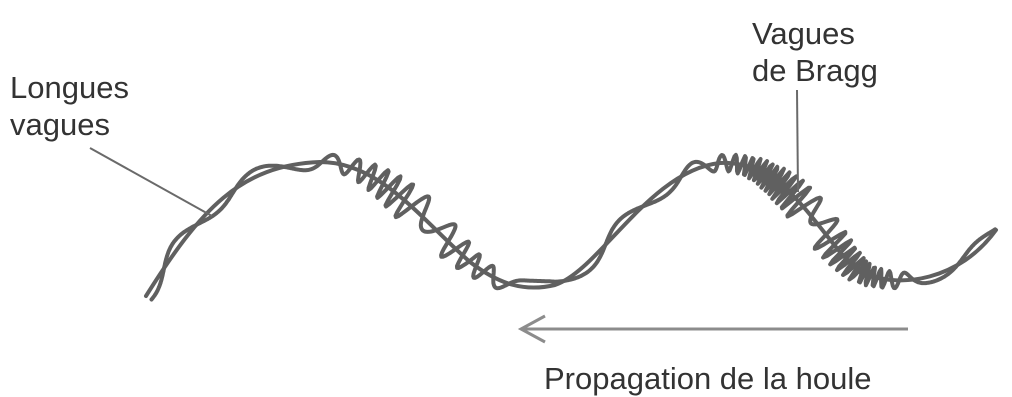 The image size is (1012, 397). Describe the element at coordinates (69, 87) in the screenshot. I see `long-waves-label-line-1: Longues` at that location.